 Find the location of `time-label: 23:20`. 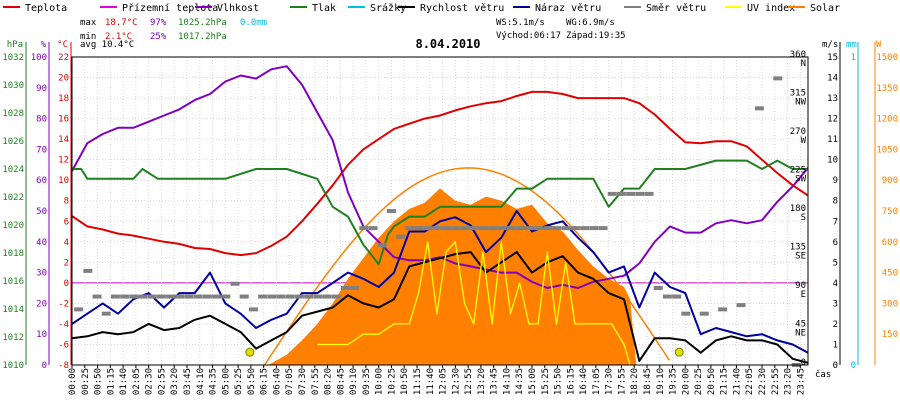

time-label: 23:20 is located at coordinates (789, 381).